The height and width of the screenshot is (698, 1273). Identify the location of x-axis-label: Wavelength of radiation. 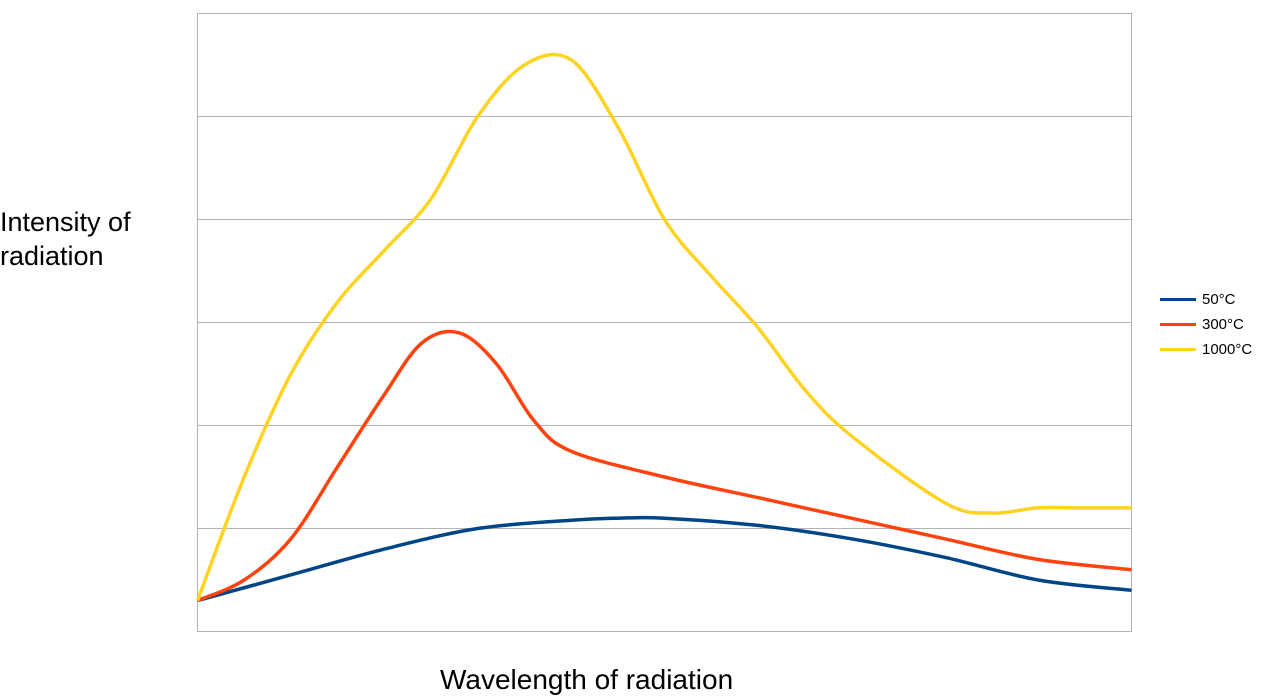
(587, 679).